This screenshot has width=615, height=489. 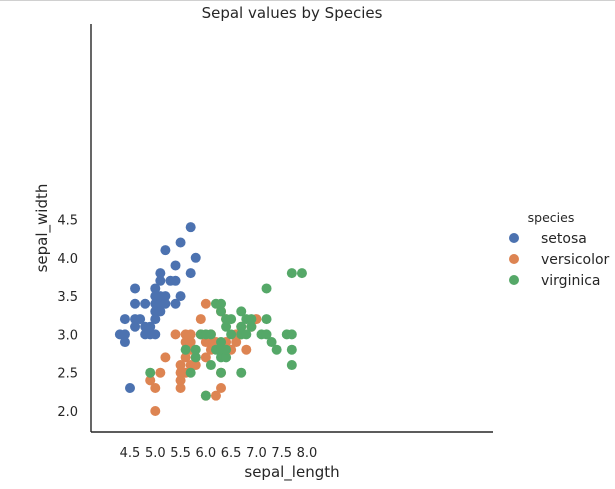 I want to click on legend-label-setosa: setosa, so click(x=564, y=239).